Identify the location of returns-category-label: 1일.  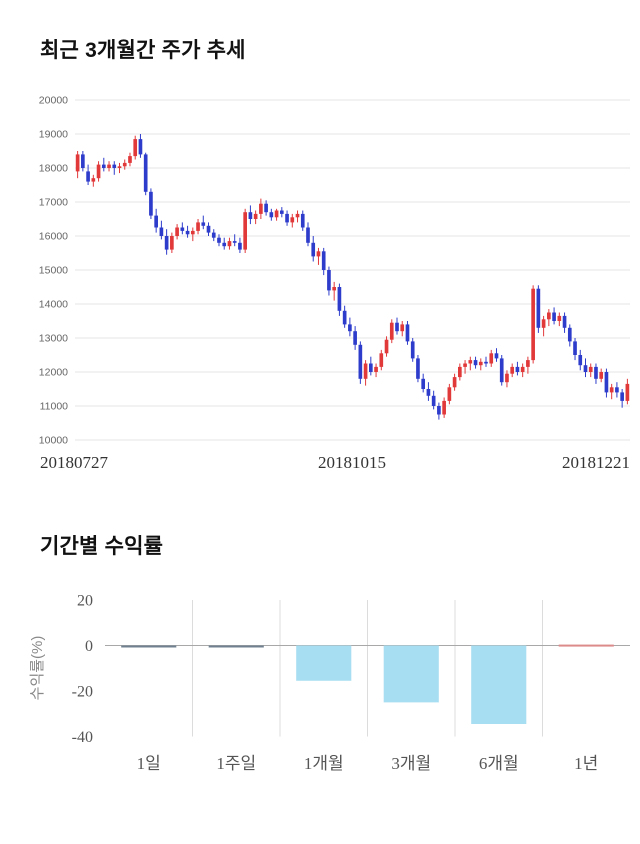
(149, 763).